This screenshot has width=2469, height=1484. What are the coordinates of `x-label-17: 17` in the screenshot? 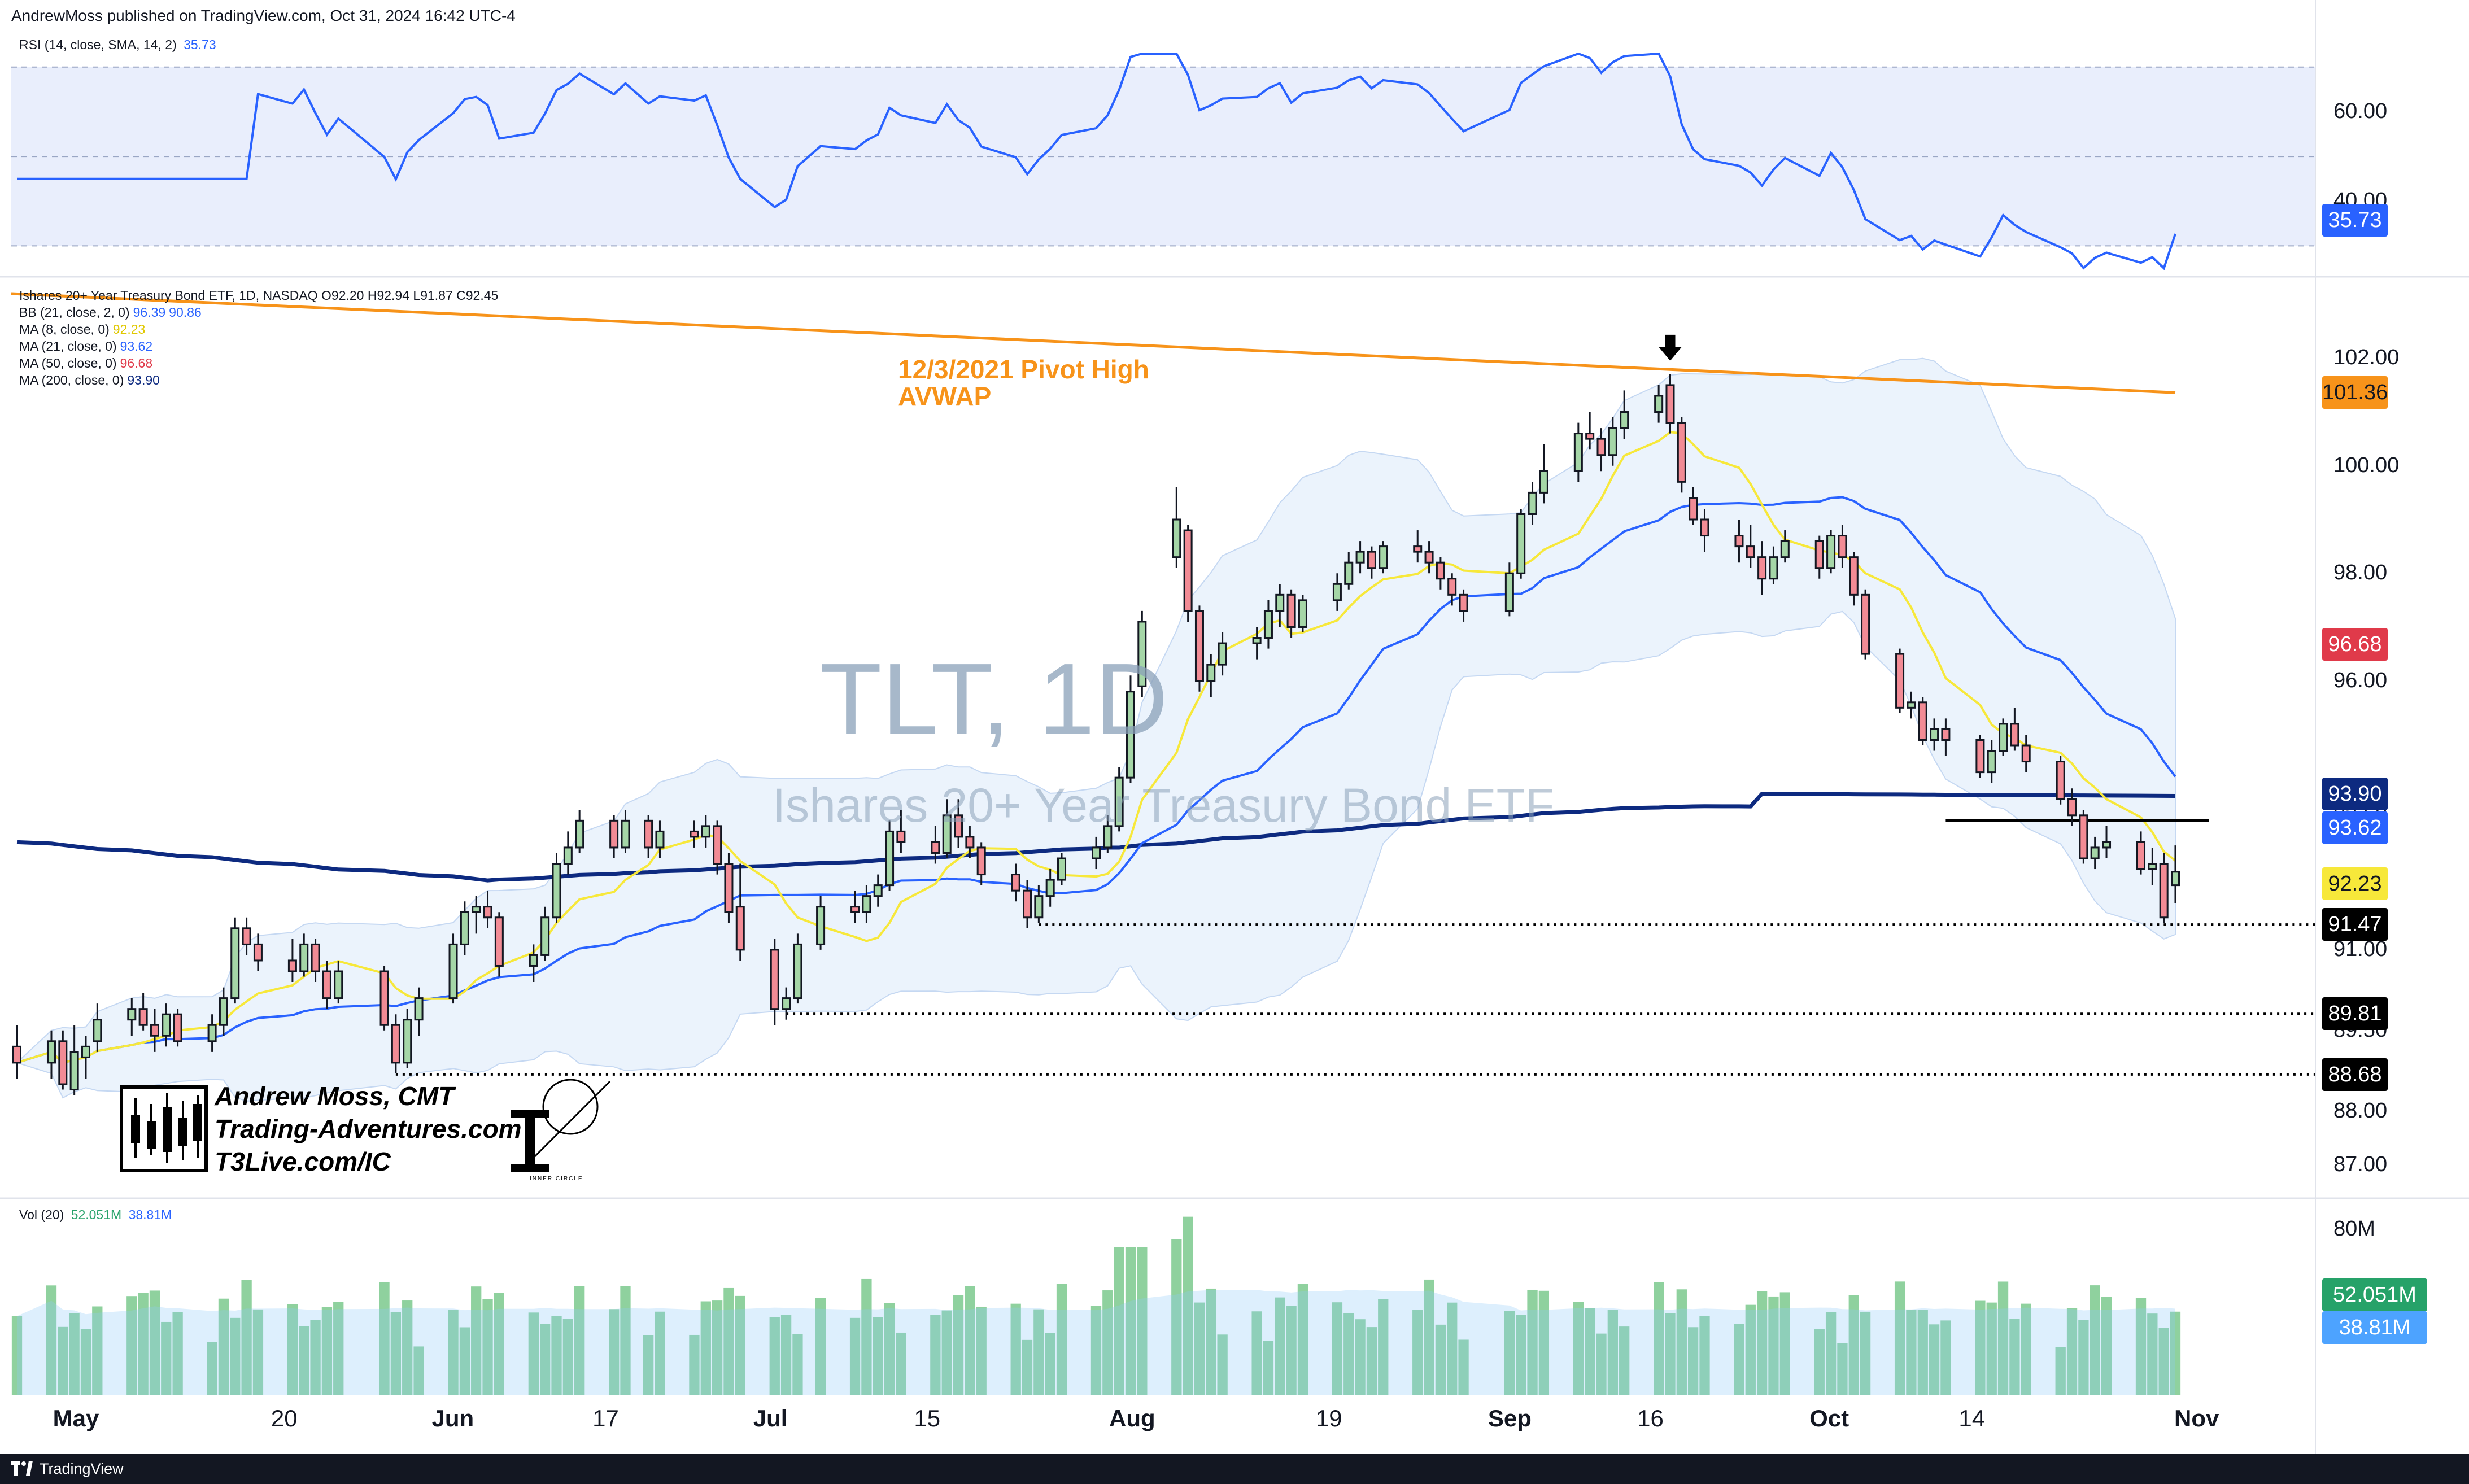 It's located at (605, 1418).